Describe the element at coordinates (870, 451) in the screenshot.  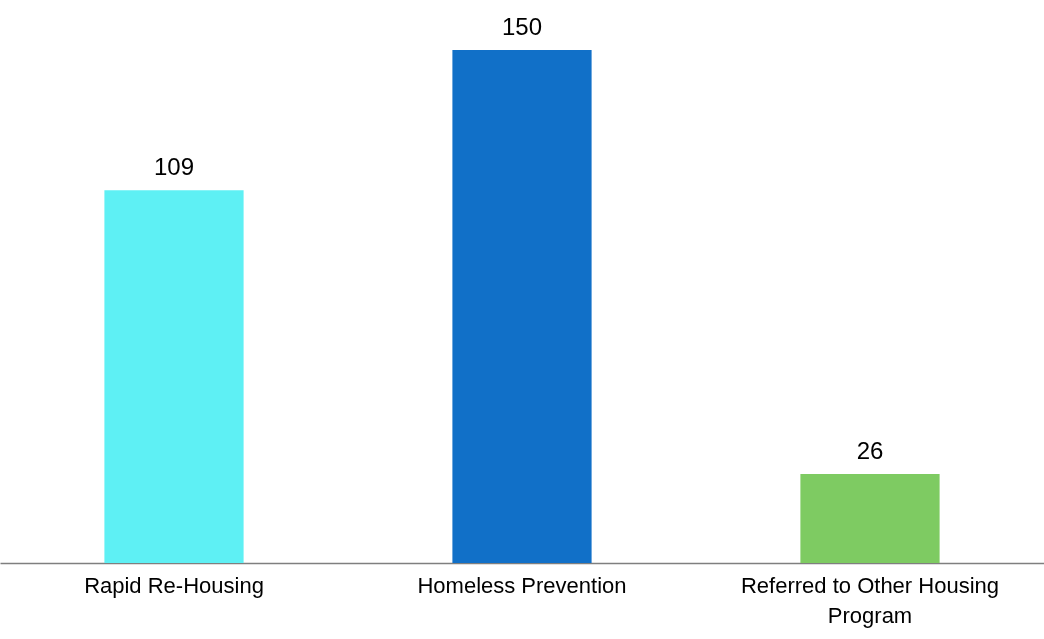
I see `data-label: 26` at that location.